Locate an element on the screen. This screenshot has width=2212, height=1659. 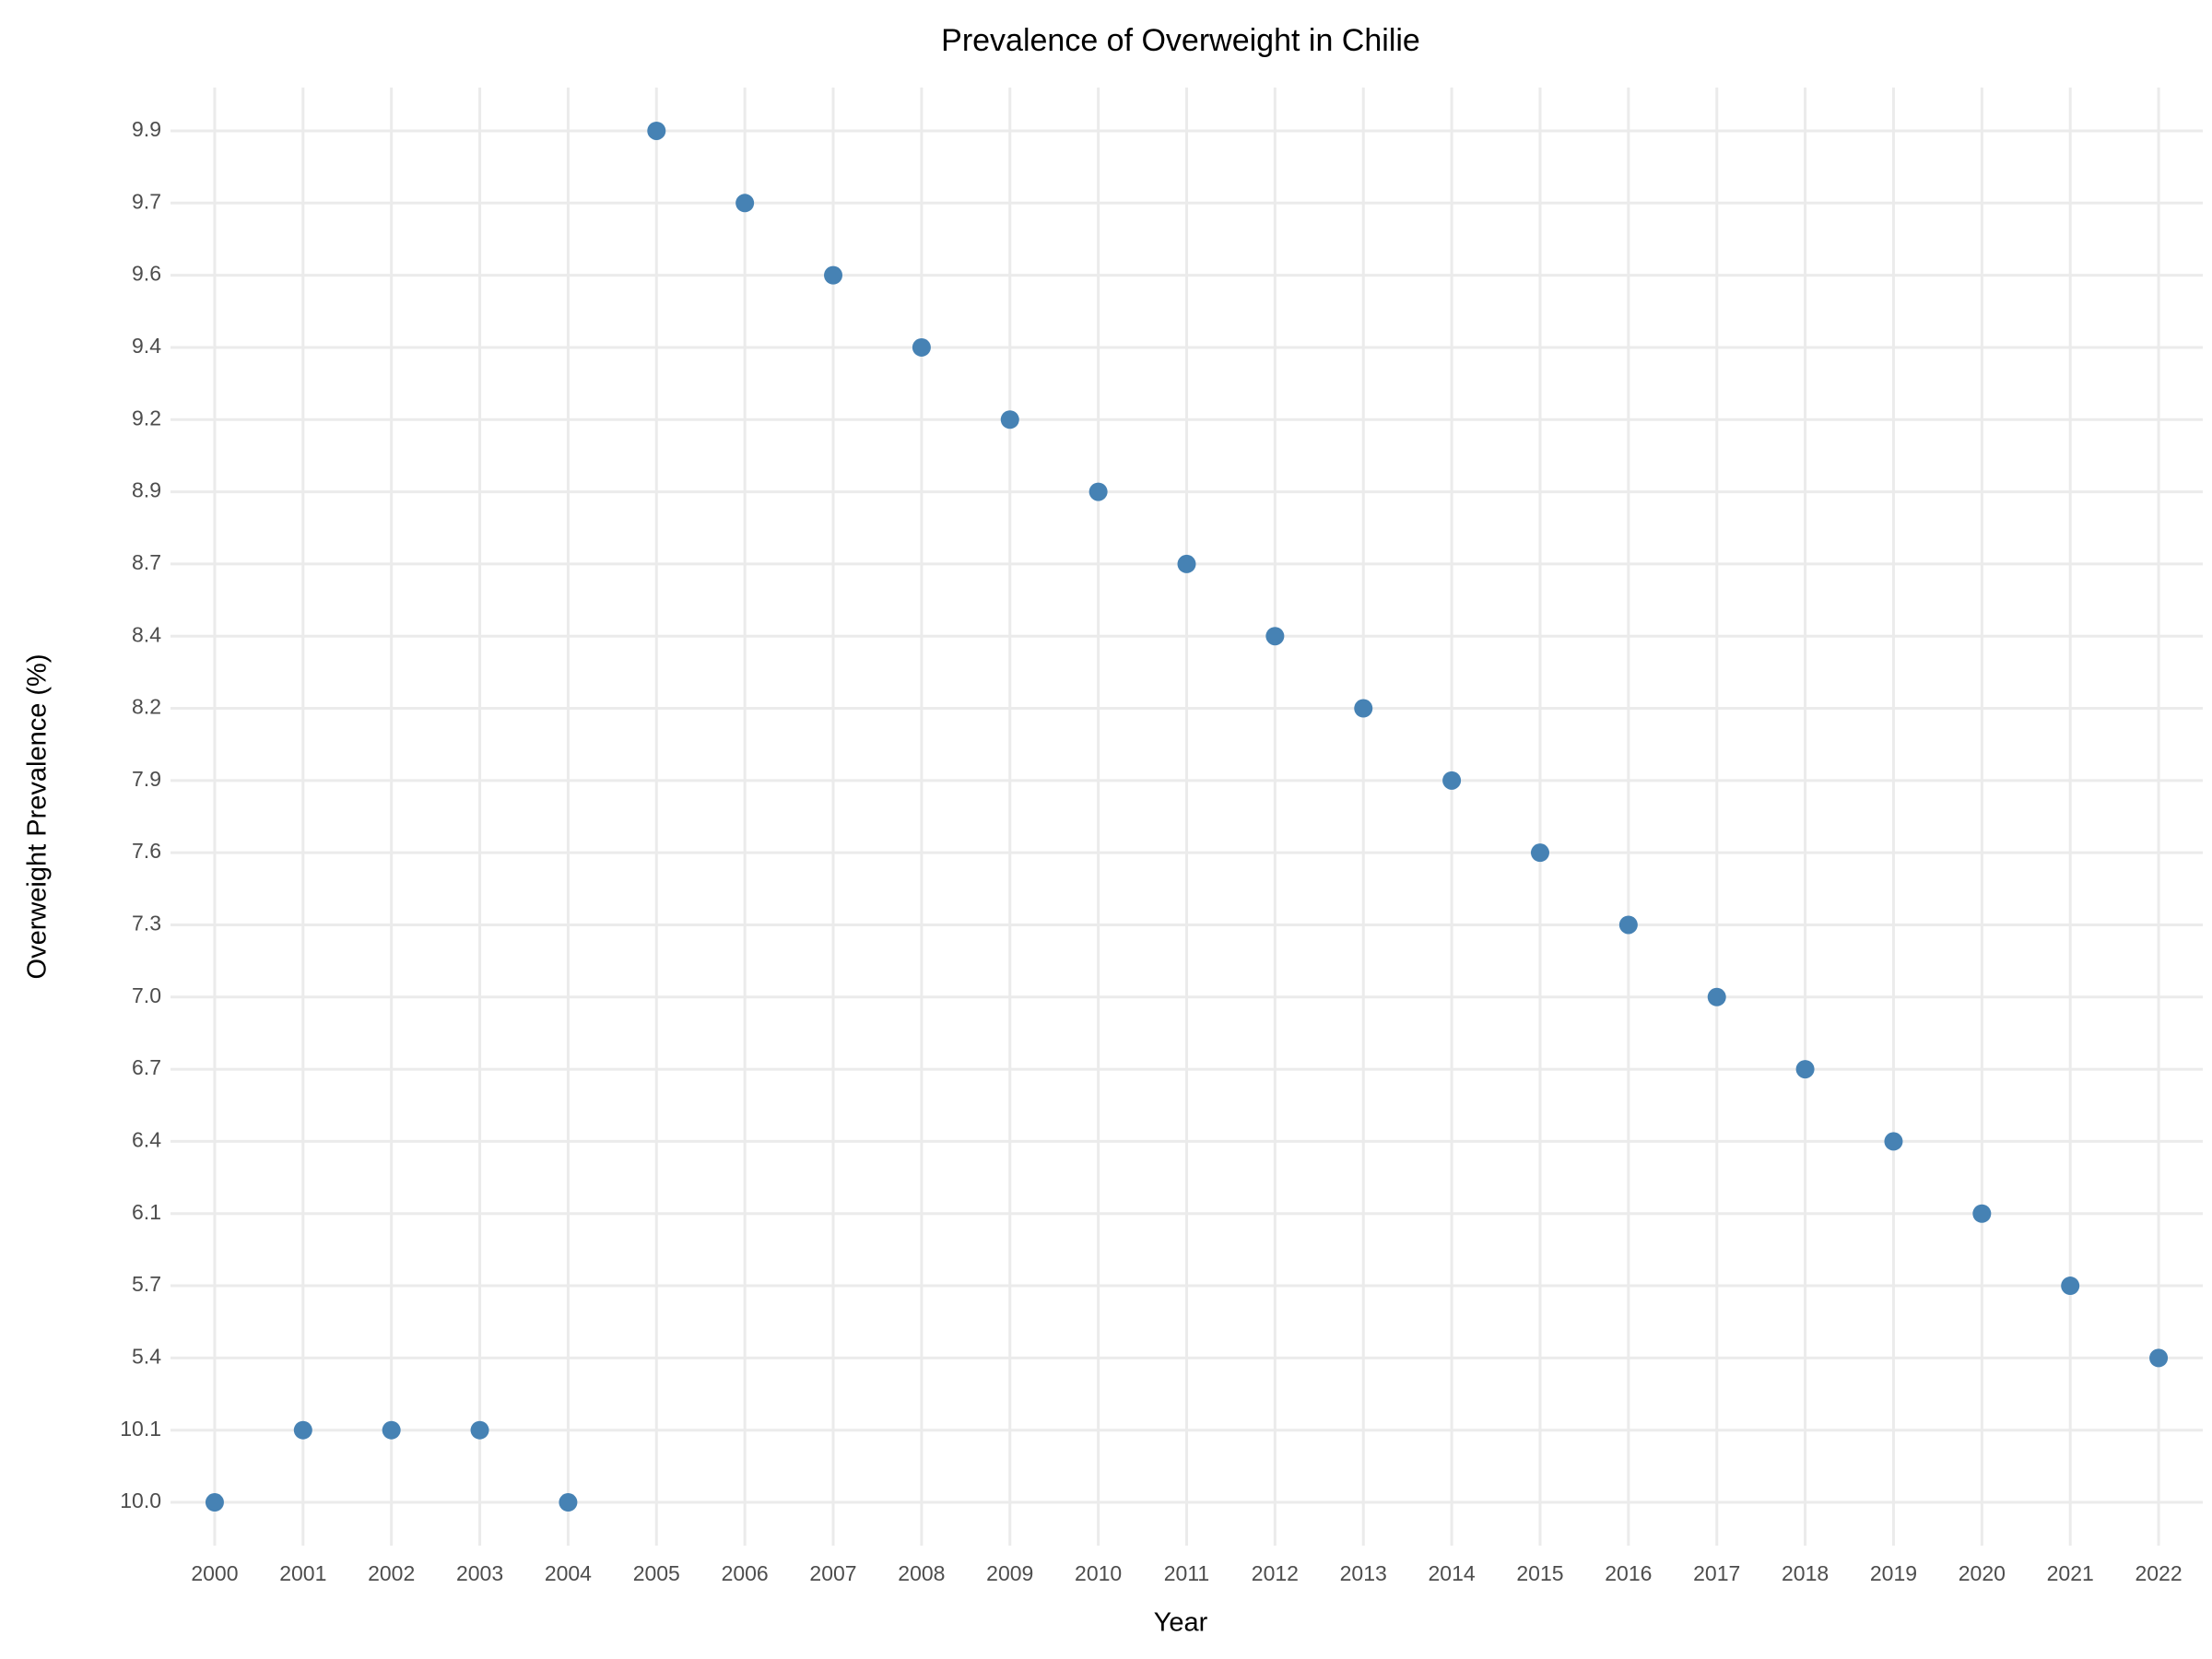
y-tick-label: 10.0 is located at coordinates (140, 1500).